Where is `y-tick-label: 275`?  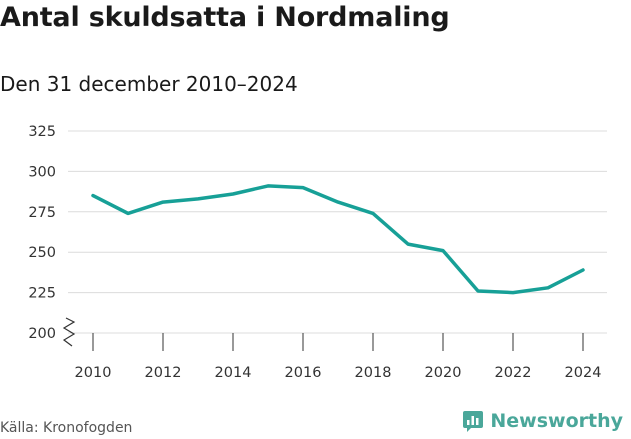 y-tick-label: 275 is located at coordinates (42, 213).